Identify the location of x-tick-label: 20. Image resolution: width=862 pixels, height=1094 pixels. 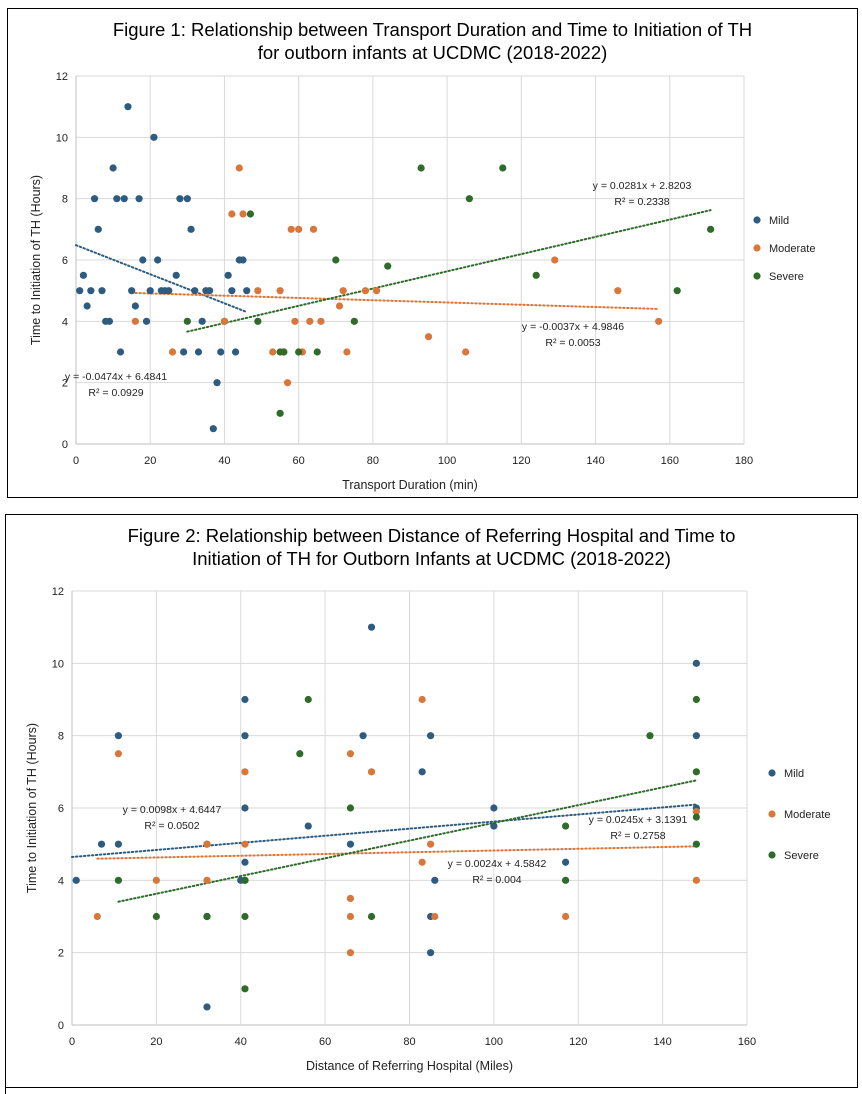
(156, 1042).